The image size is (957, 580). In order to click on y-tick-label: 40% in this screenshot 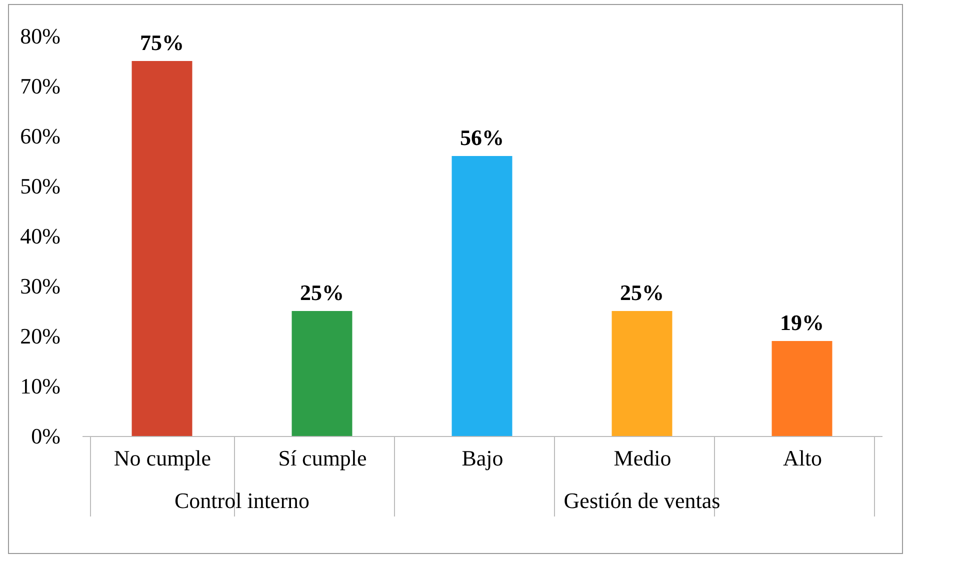, I will do `click(40, 236)`.